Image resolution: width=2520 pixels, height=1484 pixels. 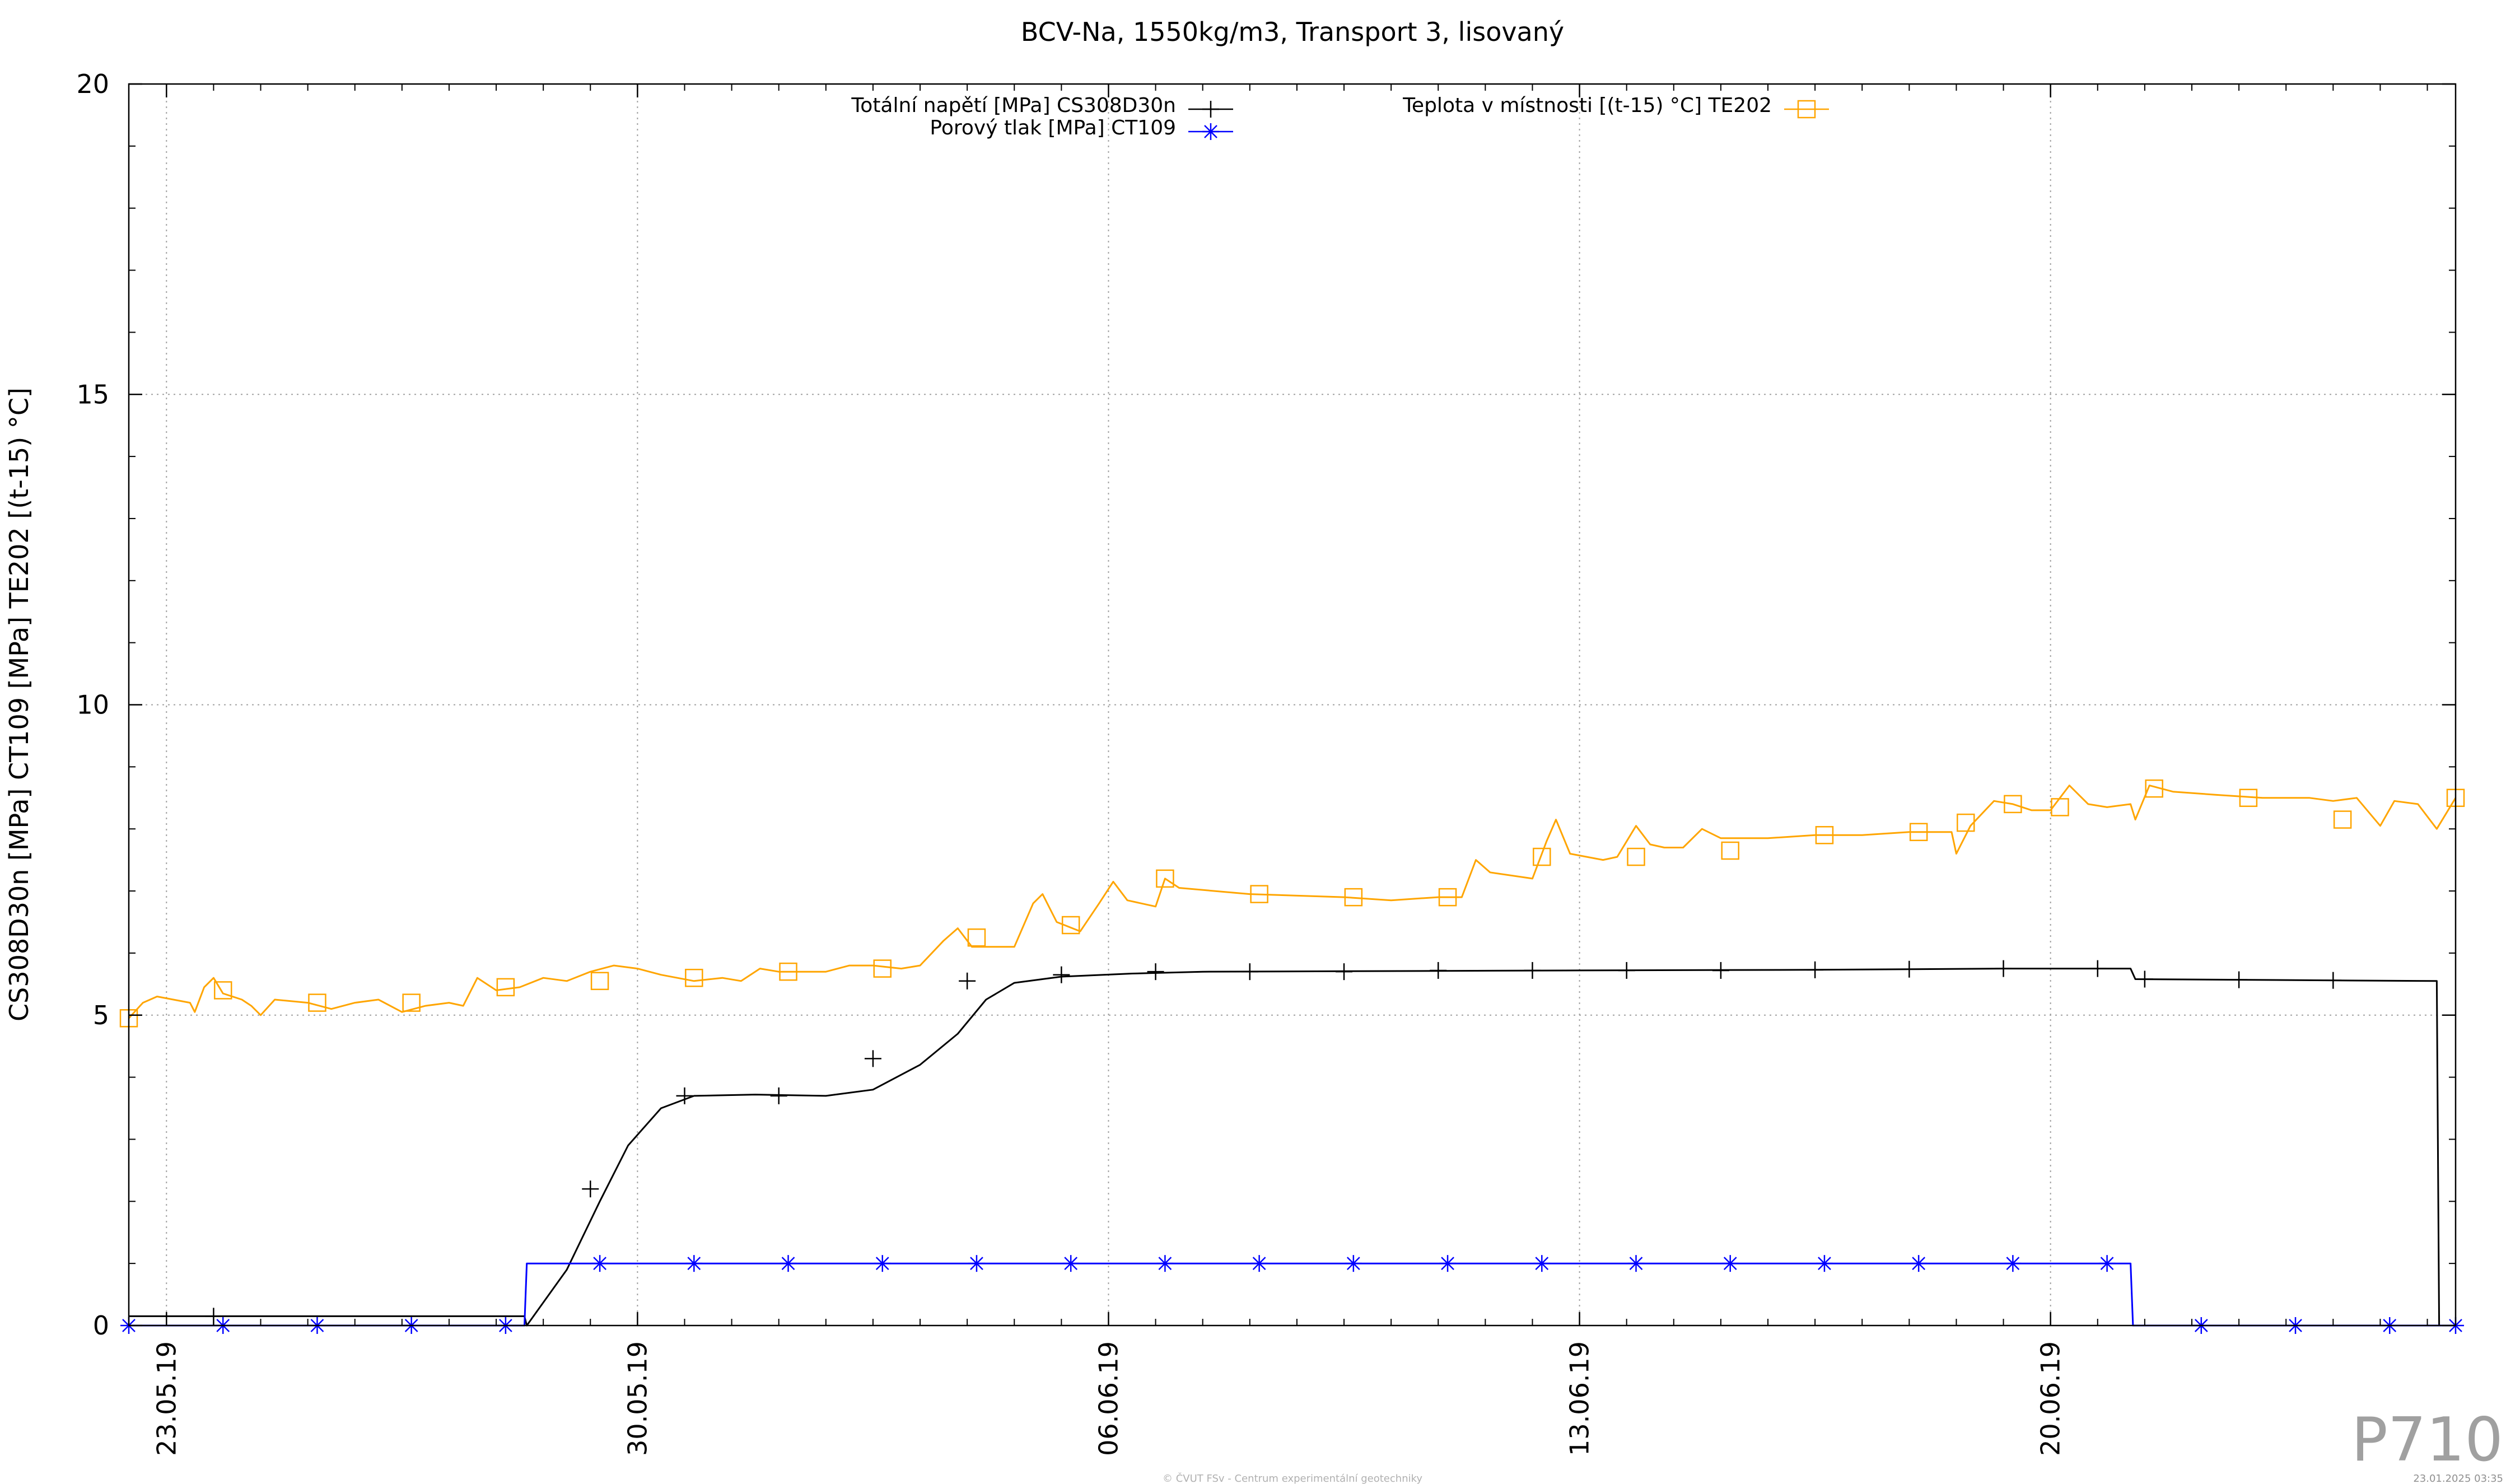 What do you see at coordinates (1014, 106) in the screenshot?
I see `legend-label-total-stress: Totální napětí [MPa] CS308D30n` at bounding box center [1014, 106].